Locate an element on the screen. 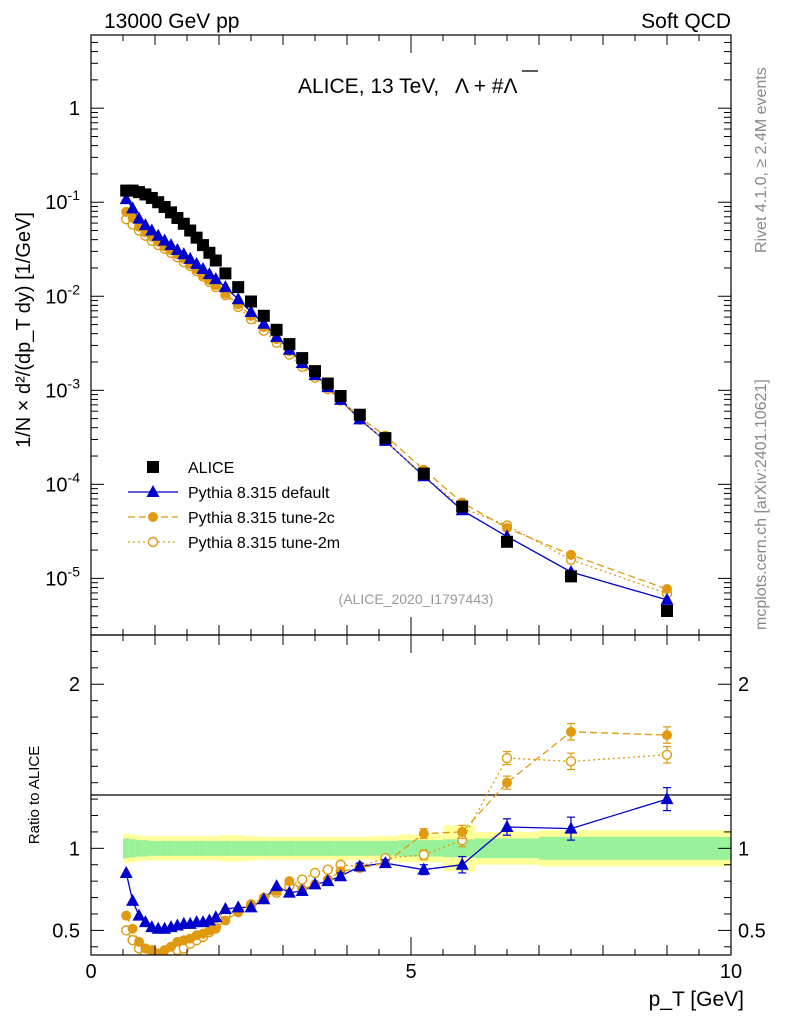 The height and width of the screenshot is (1024, 786). main-y-tick-label: 10⁻¹ is located at coordinates (62, 200).